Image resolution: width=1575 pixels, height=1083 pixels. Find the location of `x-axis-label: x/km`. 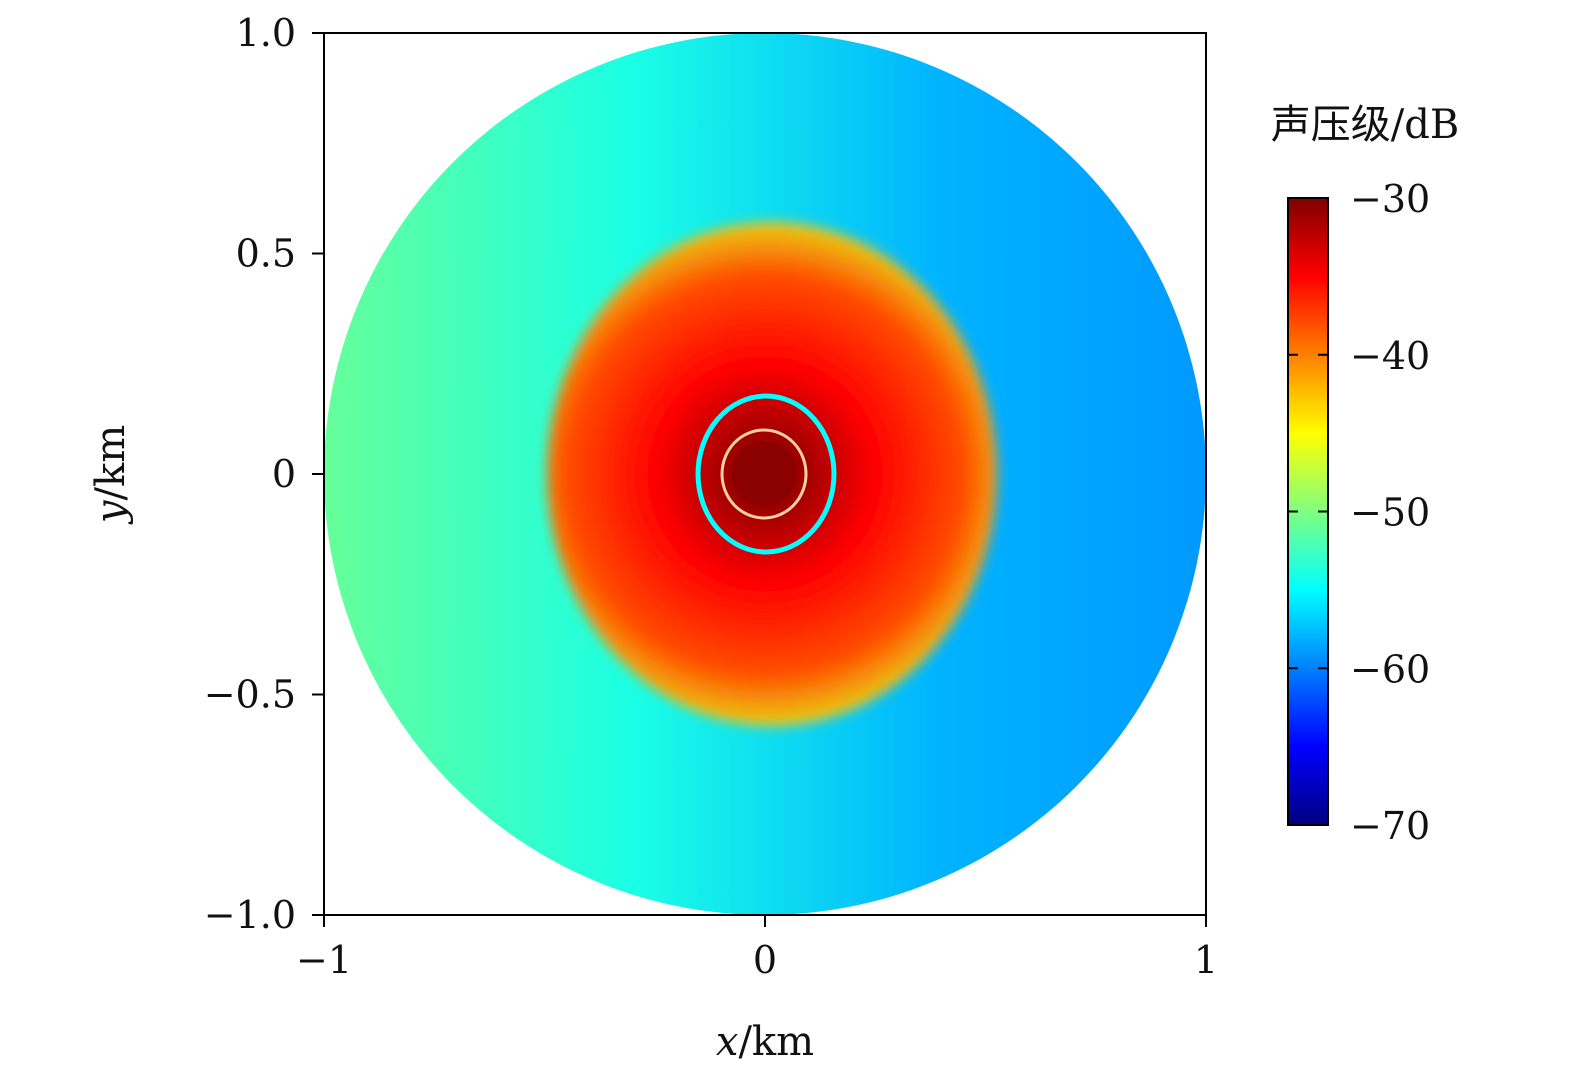

x-axis-label: x/km is located at coordinates (765, 1042).